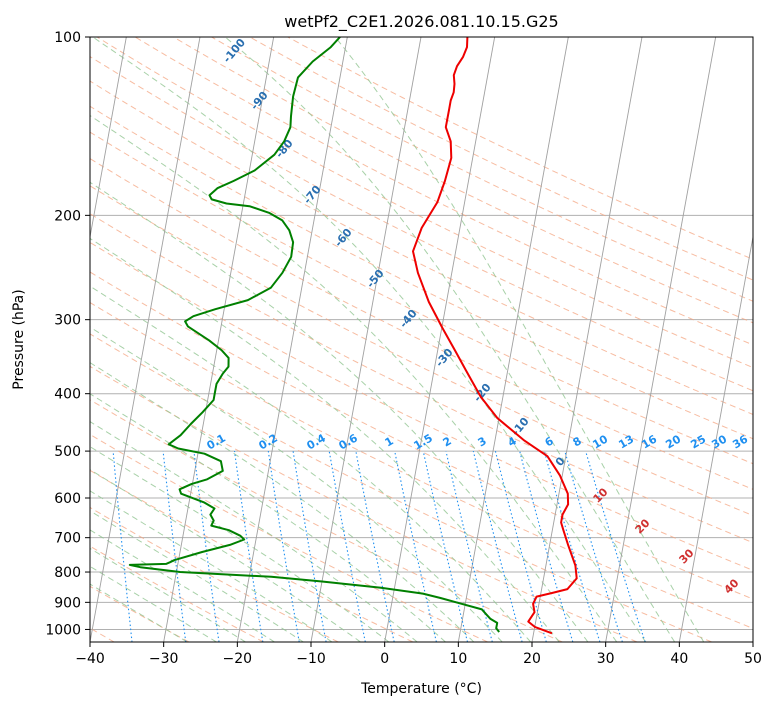 This screenshot has width=775, height=708. Describe the element at coordinates (601, 495) in the screenshot. I see `moist-adiabat-label: 10` at that location.